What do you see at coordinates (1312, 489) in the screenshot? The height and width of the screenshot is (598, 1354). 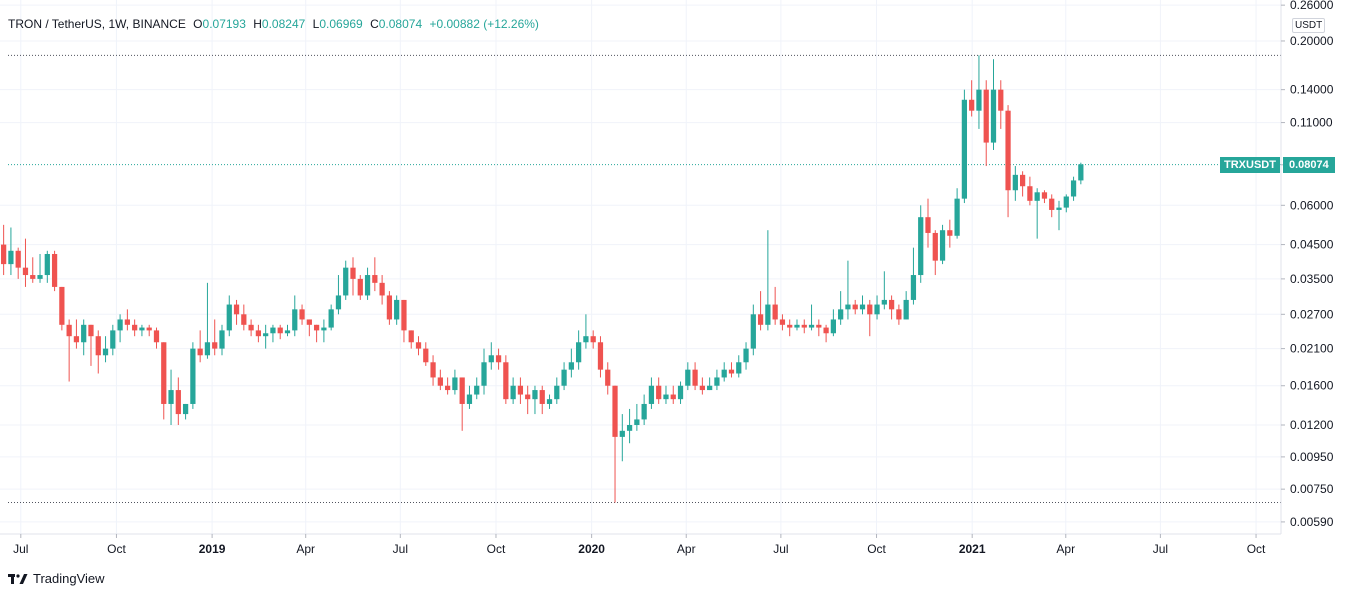 I see `price-tick-label: 0.00750` at bounding box center [1312, 489].